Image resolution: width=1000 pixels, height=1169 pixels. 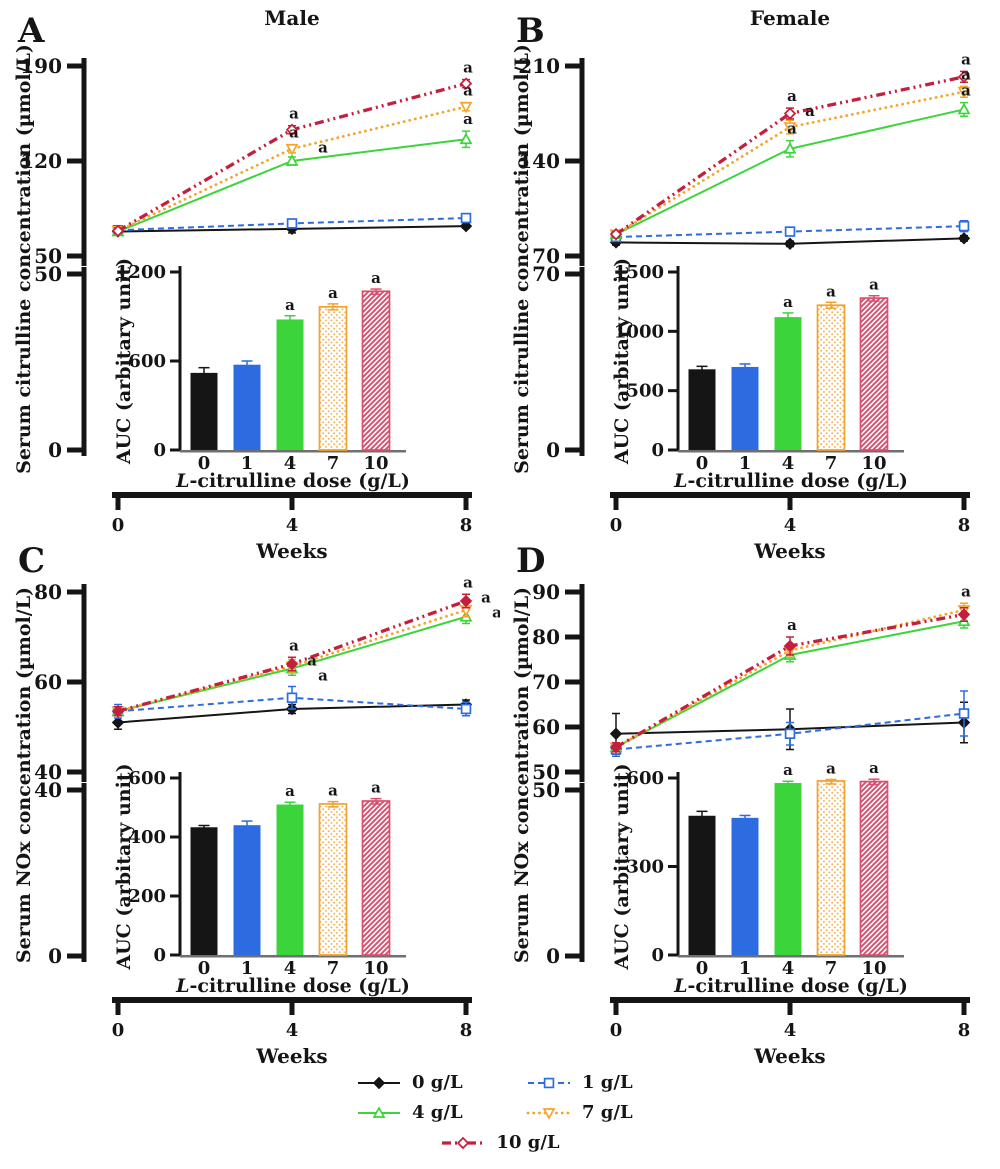 What do you see at coordinates (292, 1030) in the screenshot?
I see `x-tick-label: 4` at bounding box center [292, 1030].